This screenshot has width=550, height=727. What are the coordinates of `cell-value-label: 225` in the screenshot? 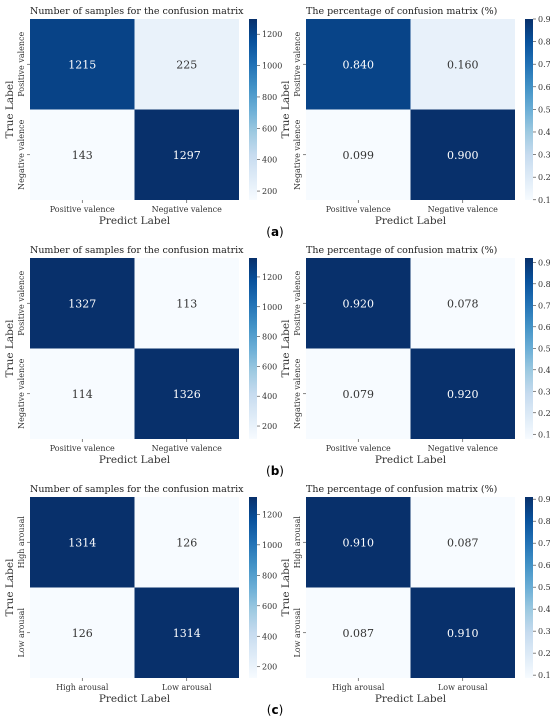 It's located at (186, 64).